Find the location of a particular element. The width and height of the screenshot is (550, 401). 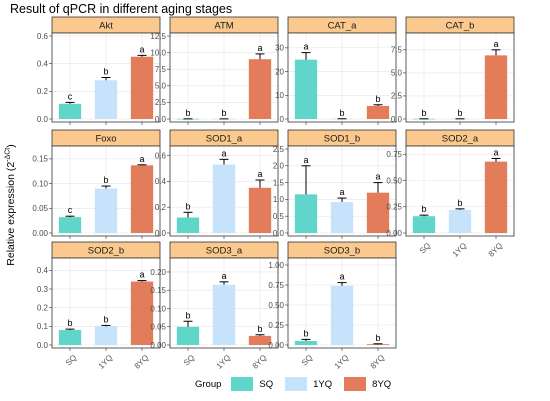

legend-key-1yq is located at coordinates (296, 384).